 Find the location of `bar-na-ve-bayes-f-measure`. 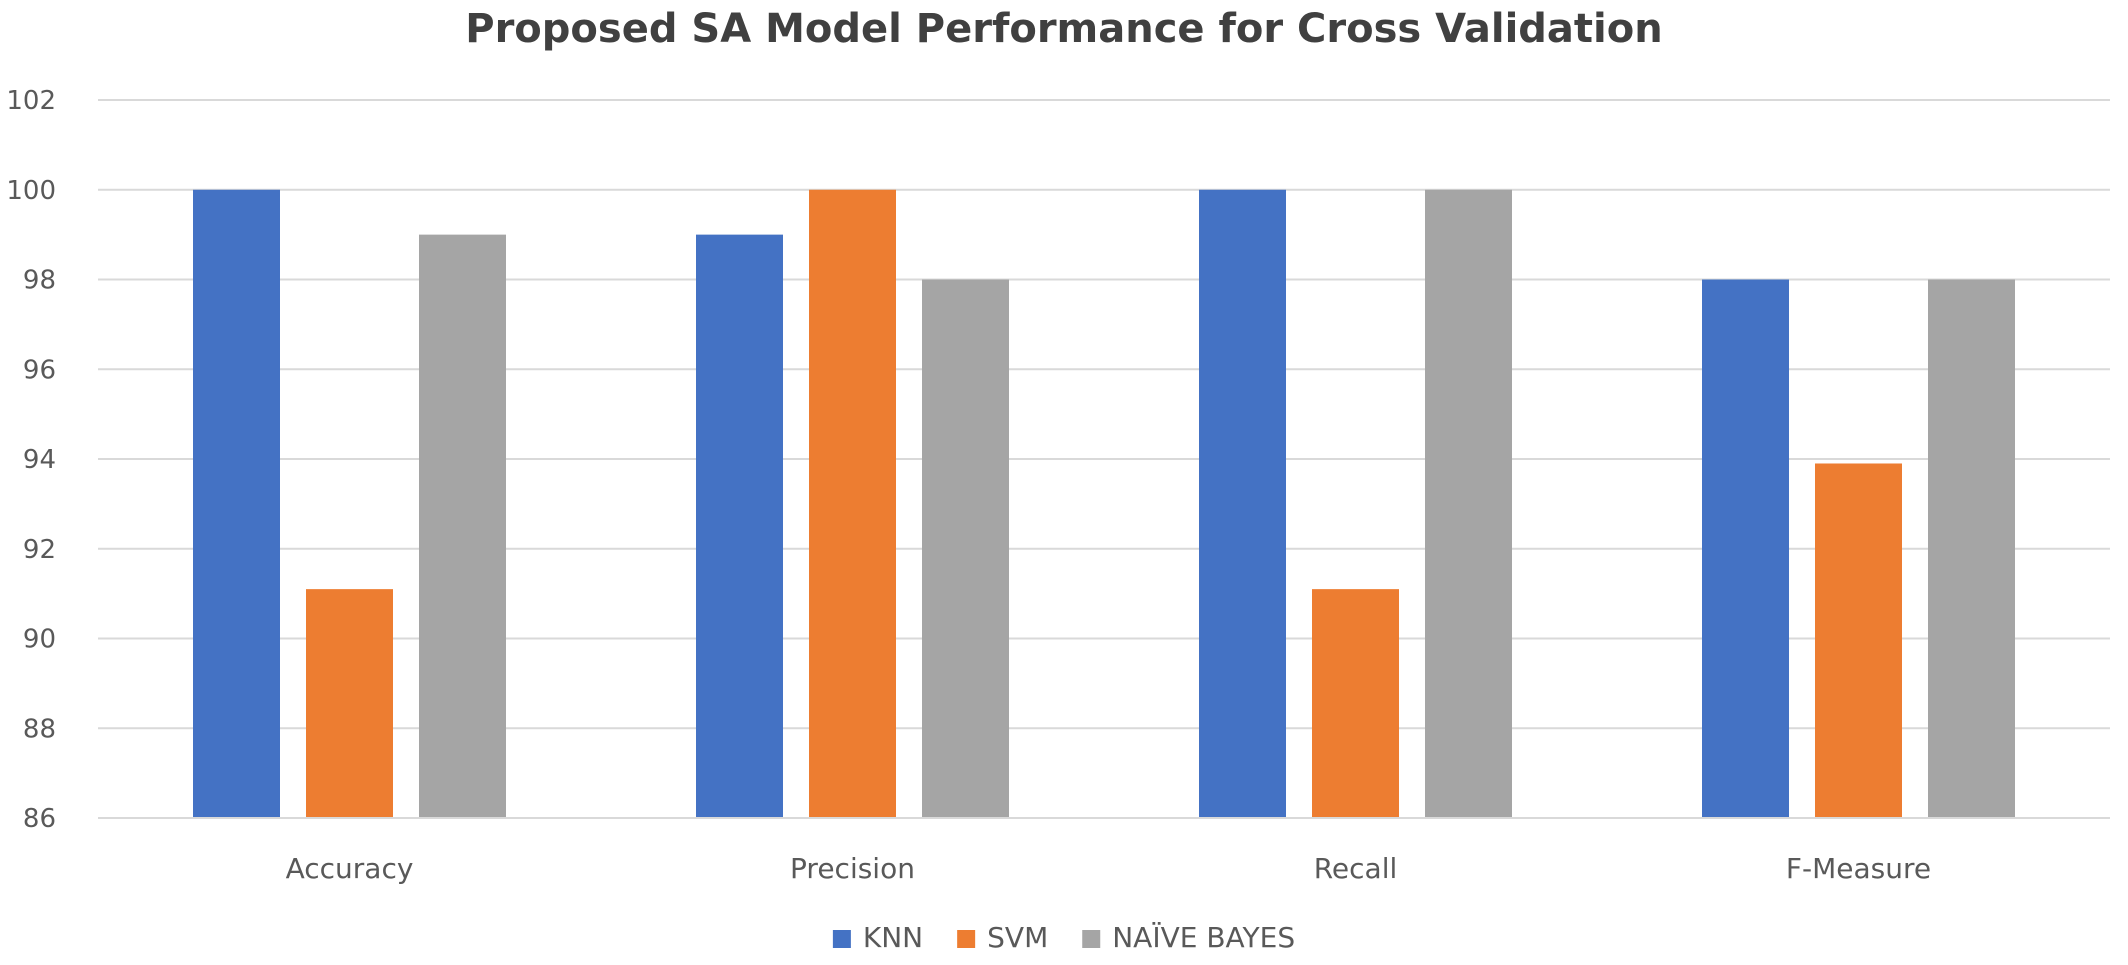

bar-na-ve-bayes-f-measure is located at coordinates (1971, 548).